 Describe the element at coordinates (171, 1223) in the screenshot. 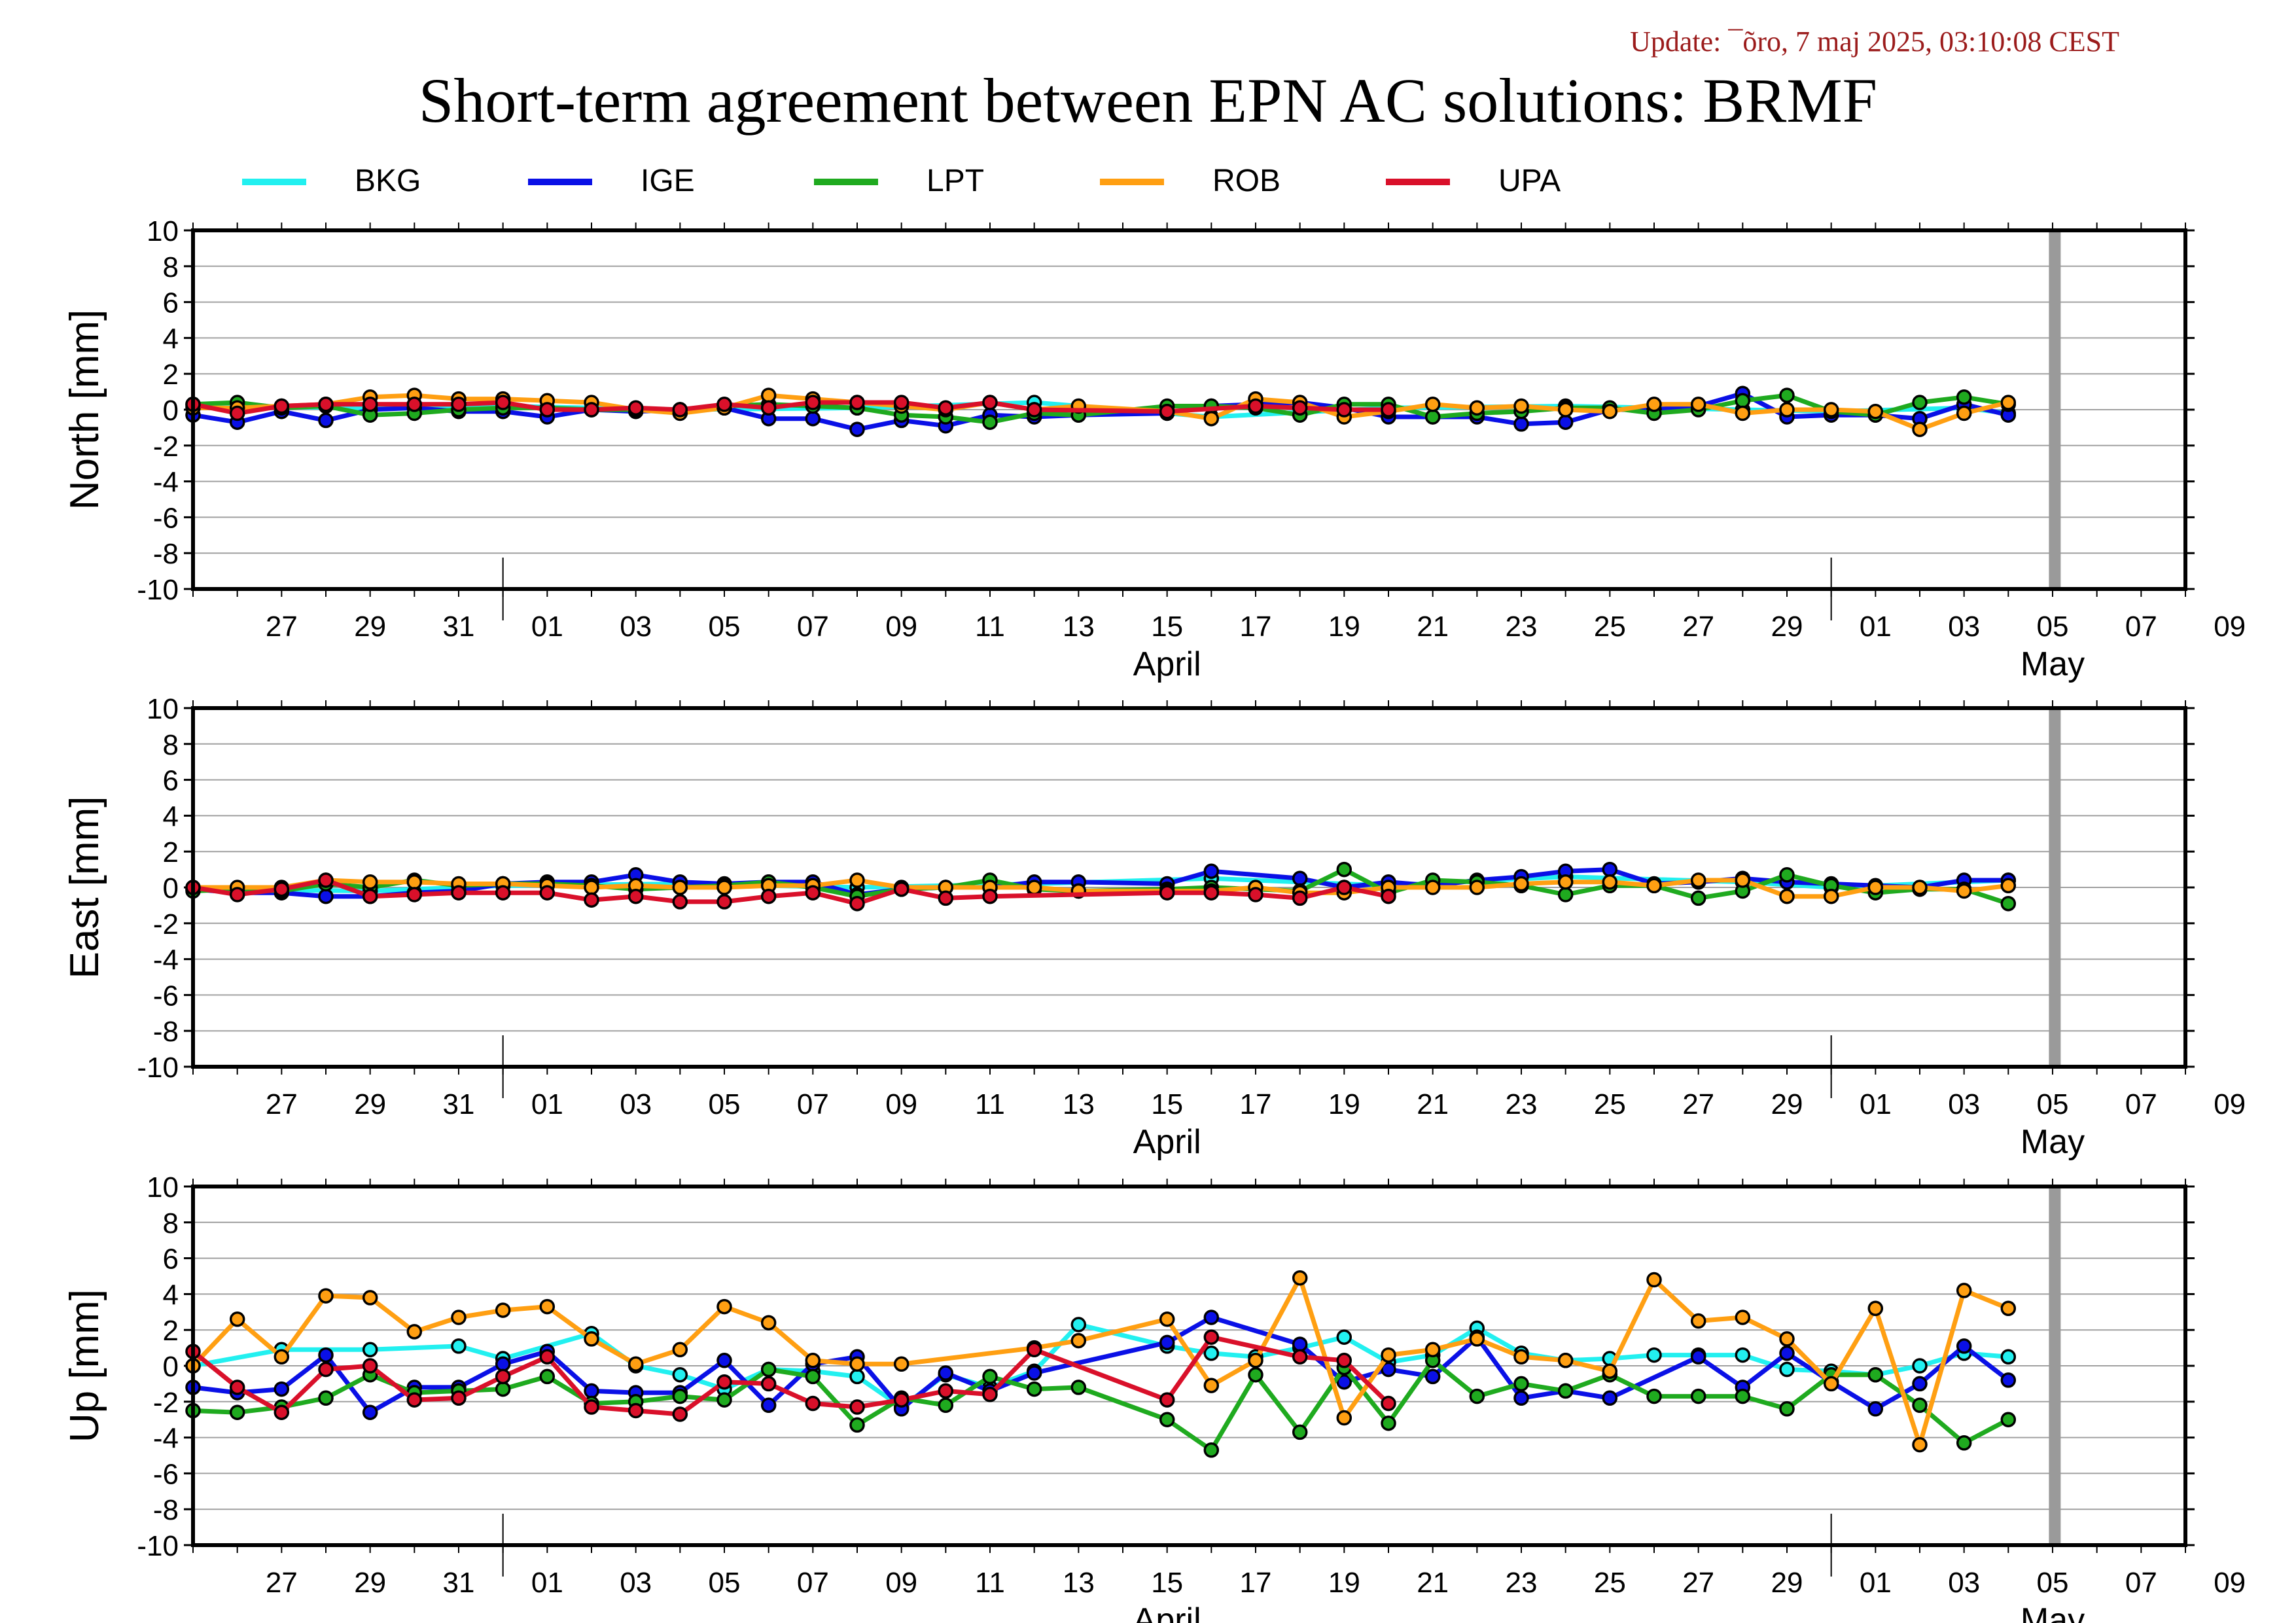

I see `y-tick-label: 8` at that location.